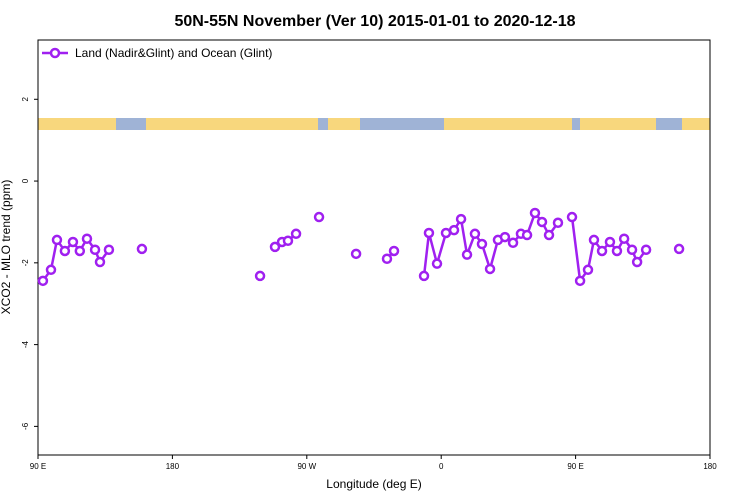 This screenshot has height=500, width=750. I want to click on y-axis-label: XCO2 - MLO trend (ppm), so click(6, 247).